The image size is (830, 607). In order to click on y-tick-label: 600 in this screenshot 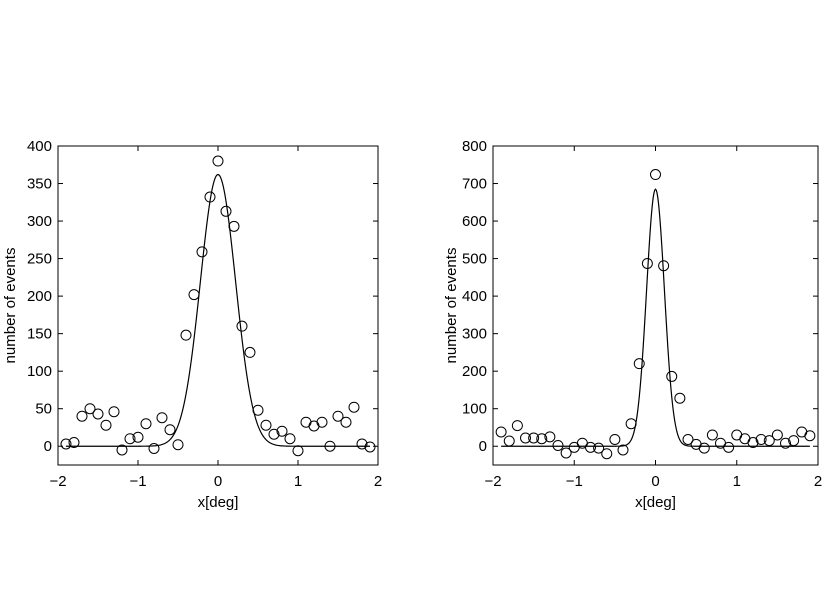, I will do `click(474, 221)`.